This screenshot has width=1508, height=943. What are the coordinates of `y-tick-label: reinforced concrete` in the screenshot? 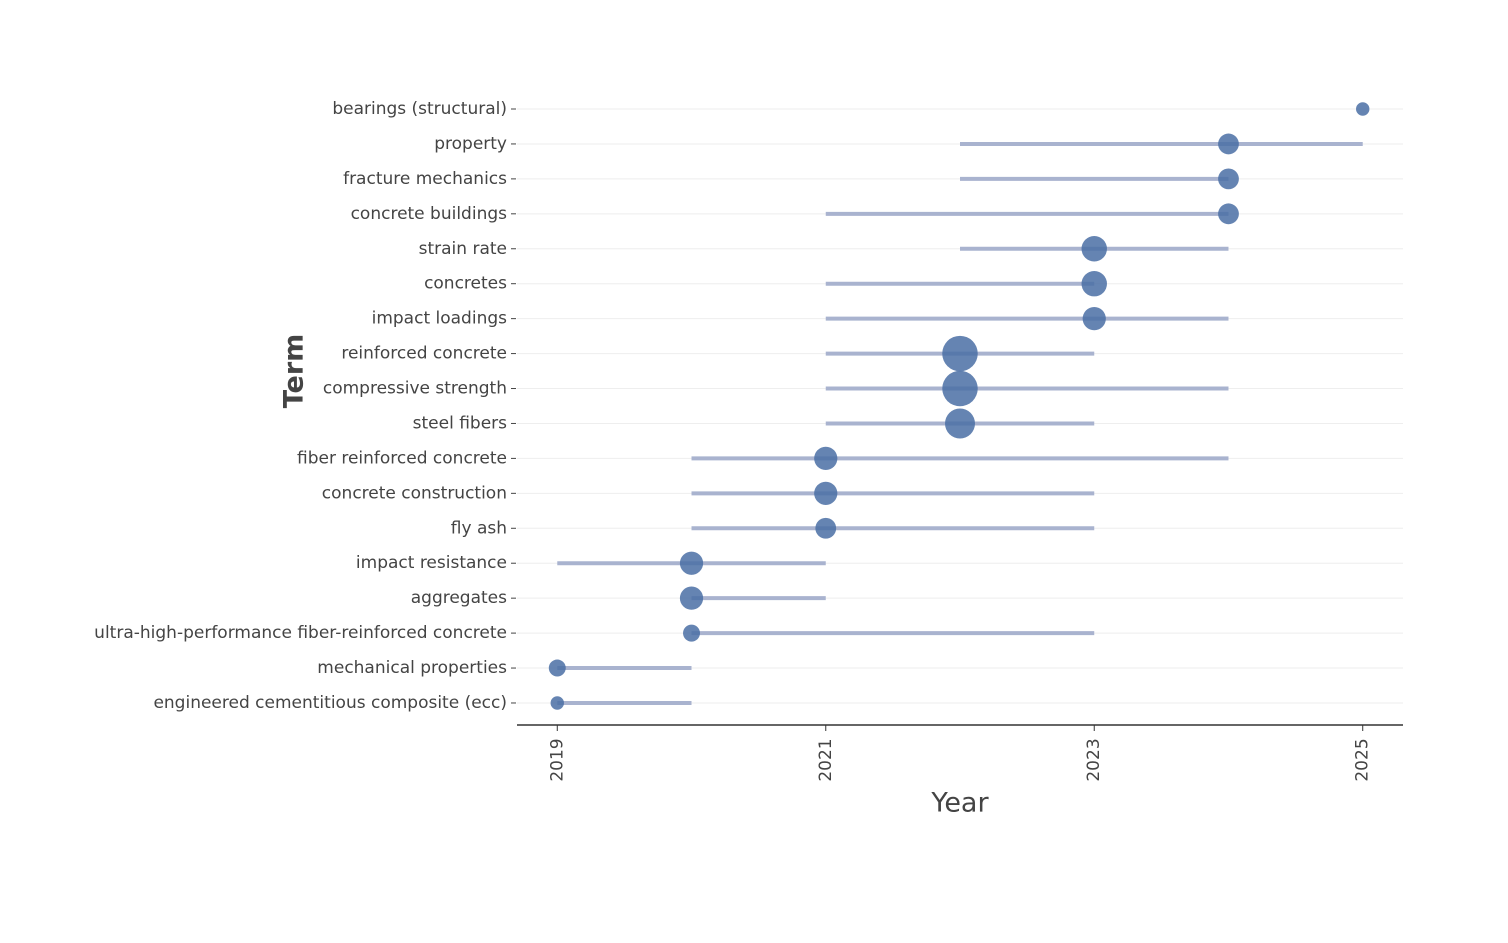 It's located at (424, 354).